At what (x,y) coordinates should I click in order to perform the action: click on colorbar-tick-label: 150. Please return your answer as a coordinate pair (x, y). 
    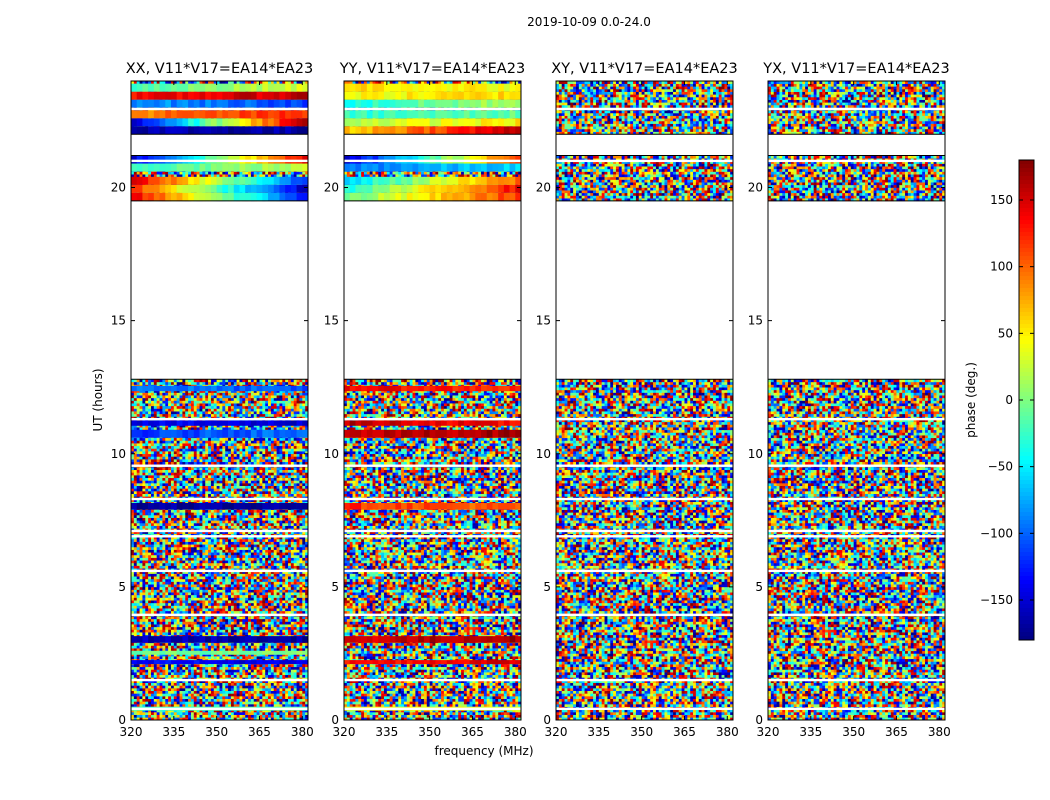
    Looking at the image, I should click on (1001, 200).